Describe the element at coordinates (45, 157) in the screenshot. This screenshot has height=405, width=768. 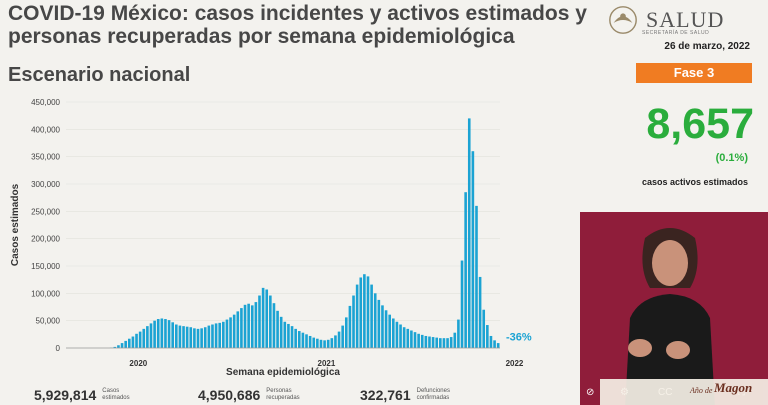
I see `y-tick-label: 350,000` at that location.